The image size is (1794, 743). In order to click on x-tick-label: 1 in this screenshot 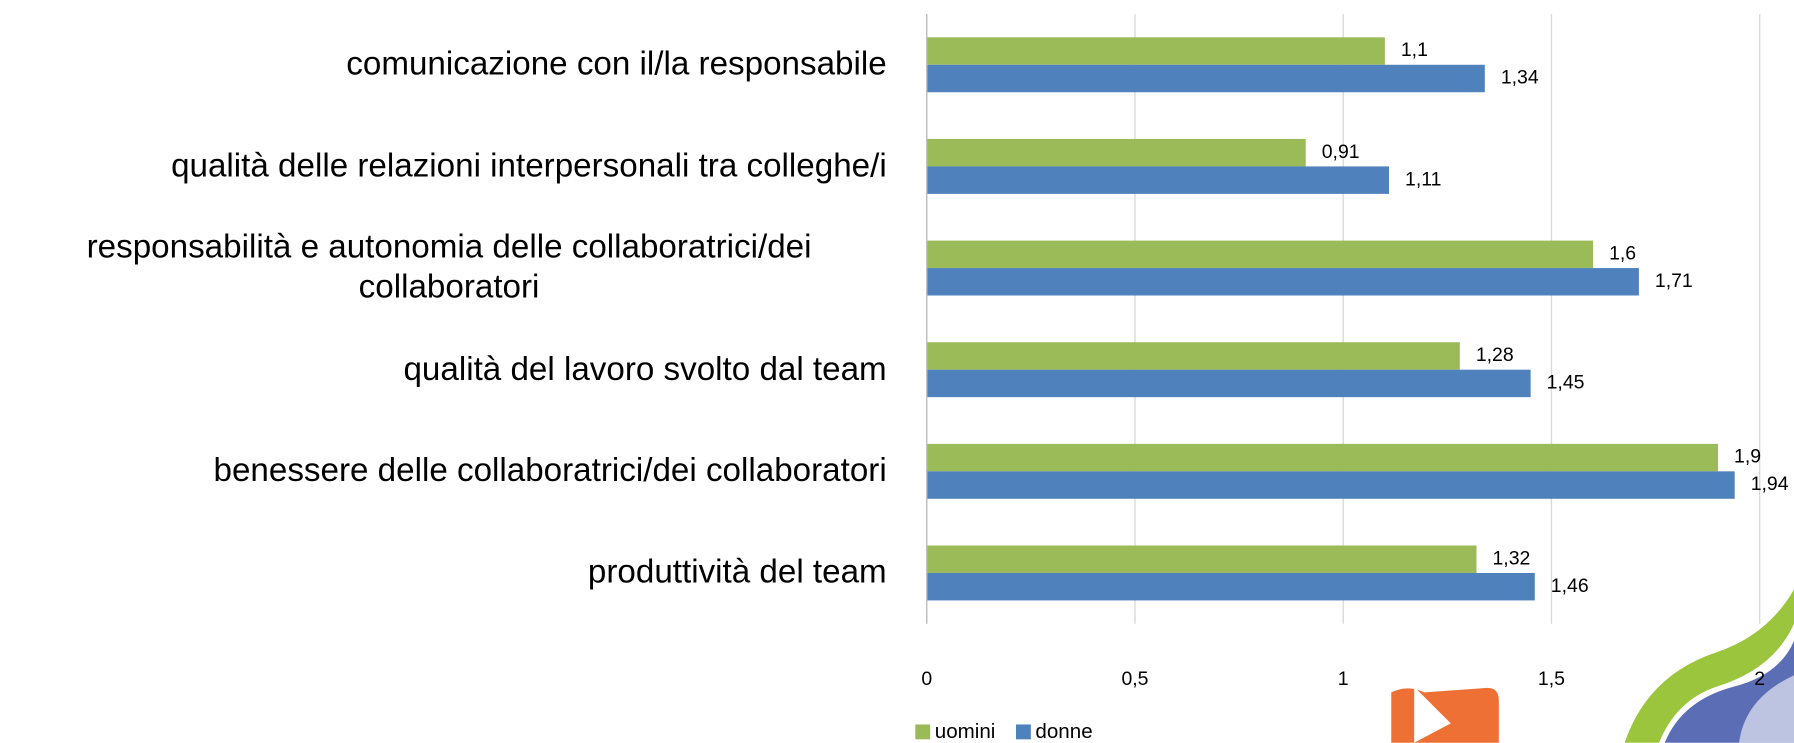, I will do `click(1343, 679)`.